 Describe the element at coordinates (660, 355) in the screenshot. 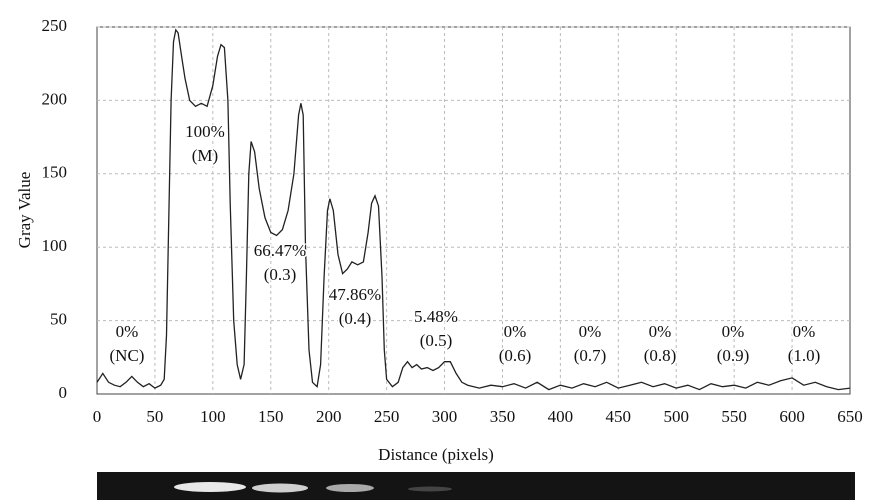

I see `annotation: (0.8)` at that location.